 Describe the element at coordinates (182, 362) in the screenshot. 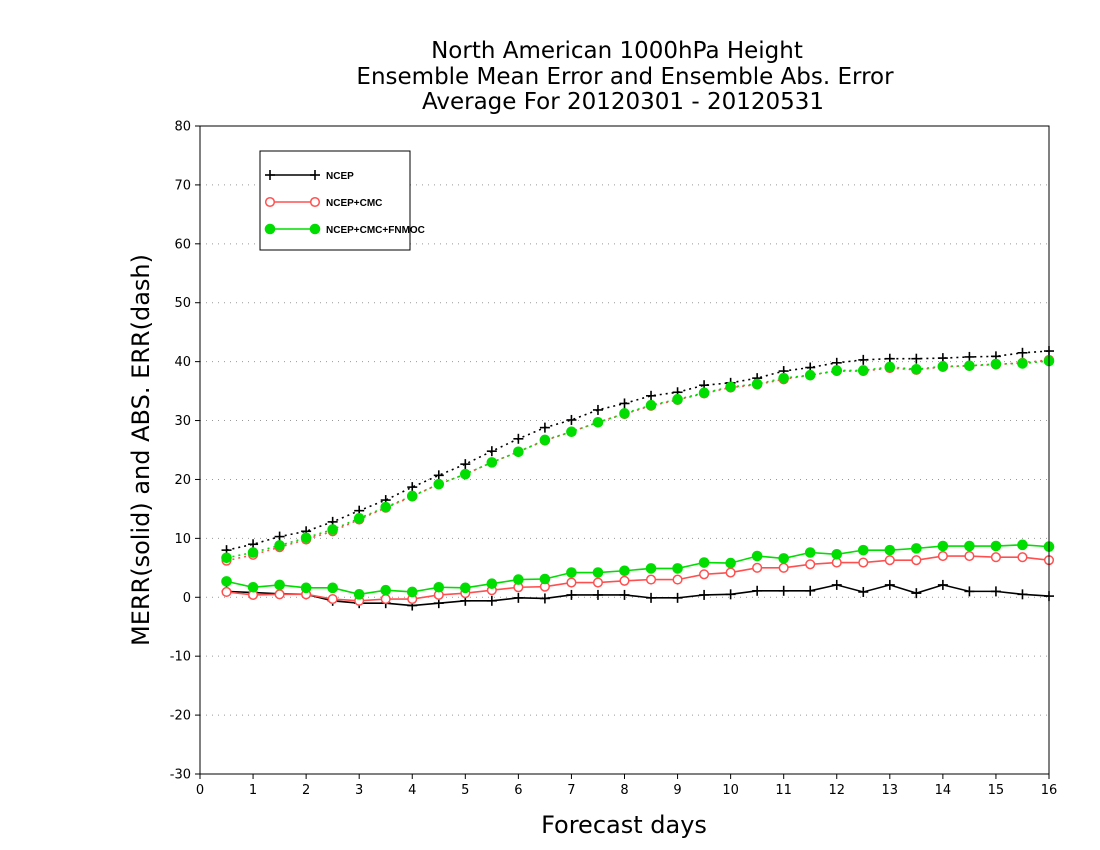

I see `y-tick-label: 40` at that location.